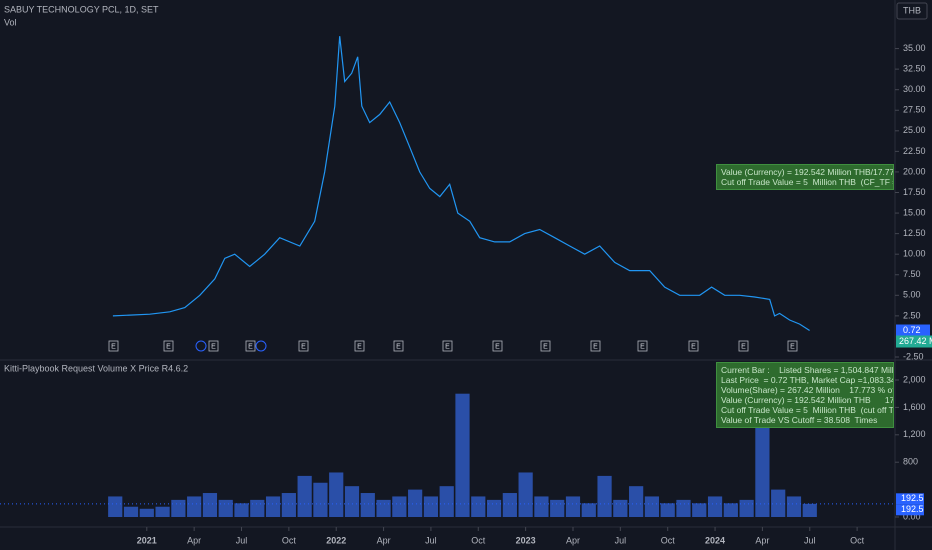 The height and width of the screenshot is (550, 932). Describe the element at coordinates (914, 212) in the screenshot. I see `y-tick-label: 15.00` at that location.